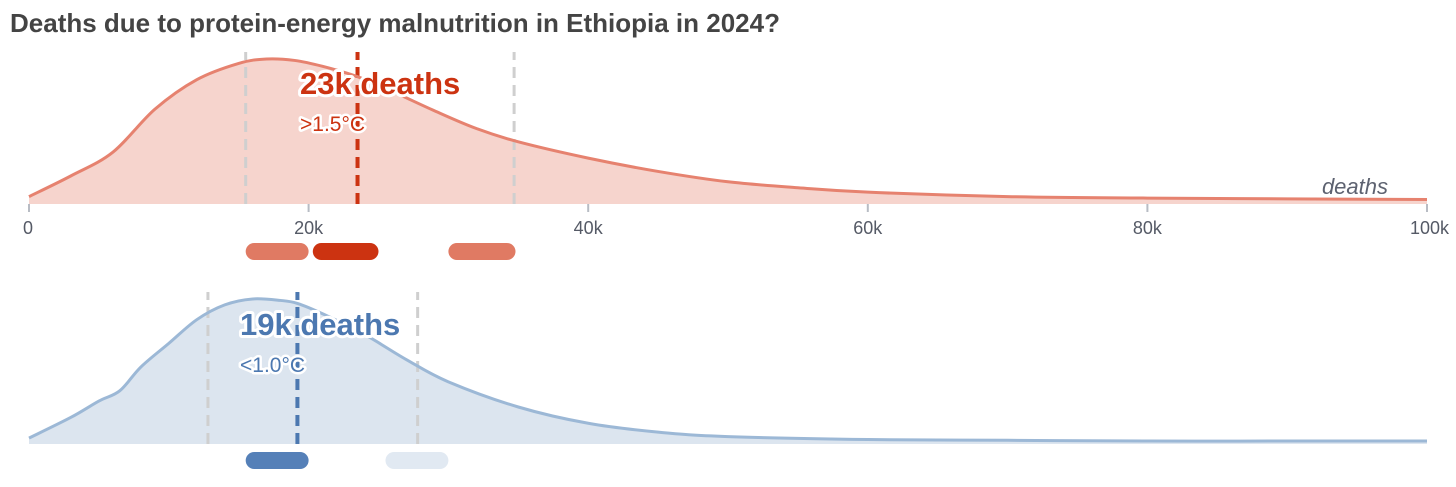 Image resolution: width=1456 pixels, height=487 pixels. What do you see at coordinates (1148, 228) in the screenshot?
I see `x-tick-label: 80k` at bounding box center [1148, 228].